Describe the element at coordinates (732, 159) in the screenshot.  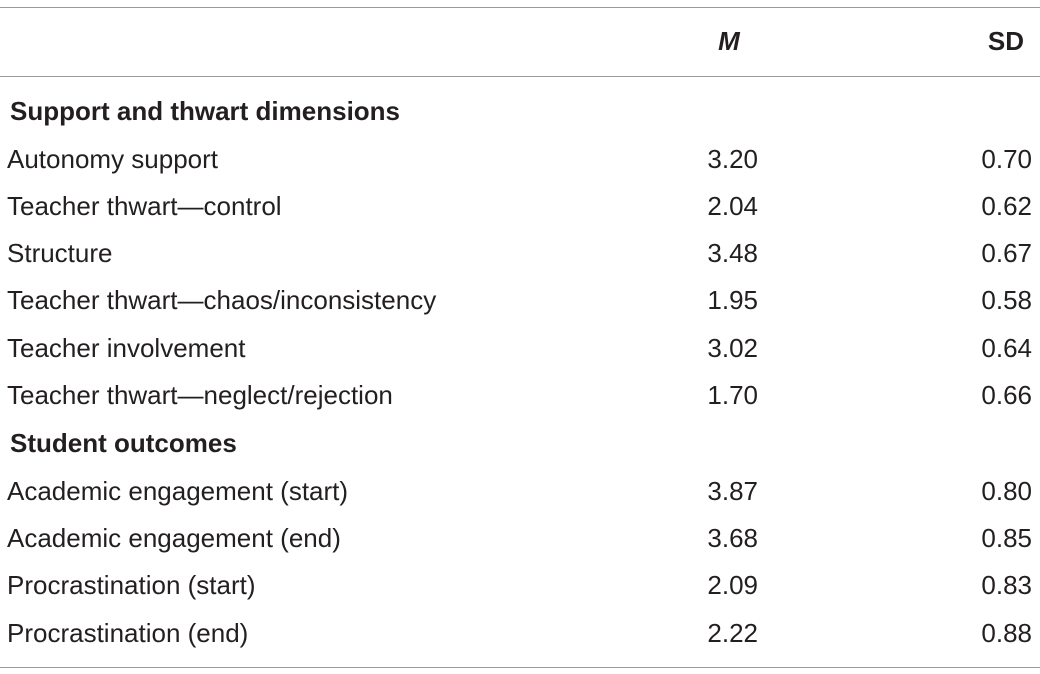
I see `row-mean: 3.20` at that location.